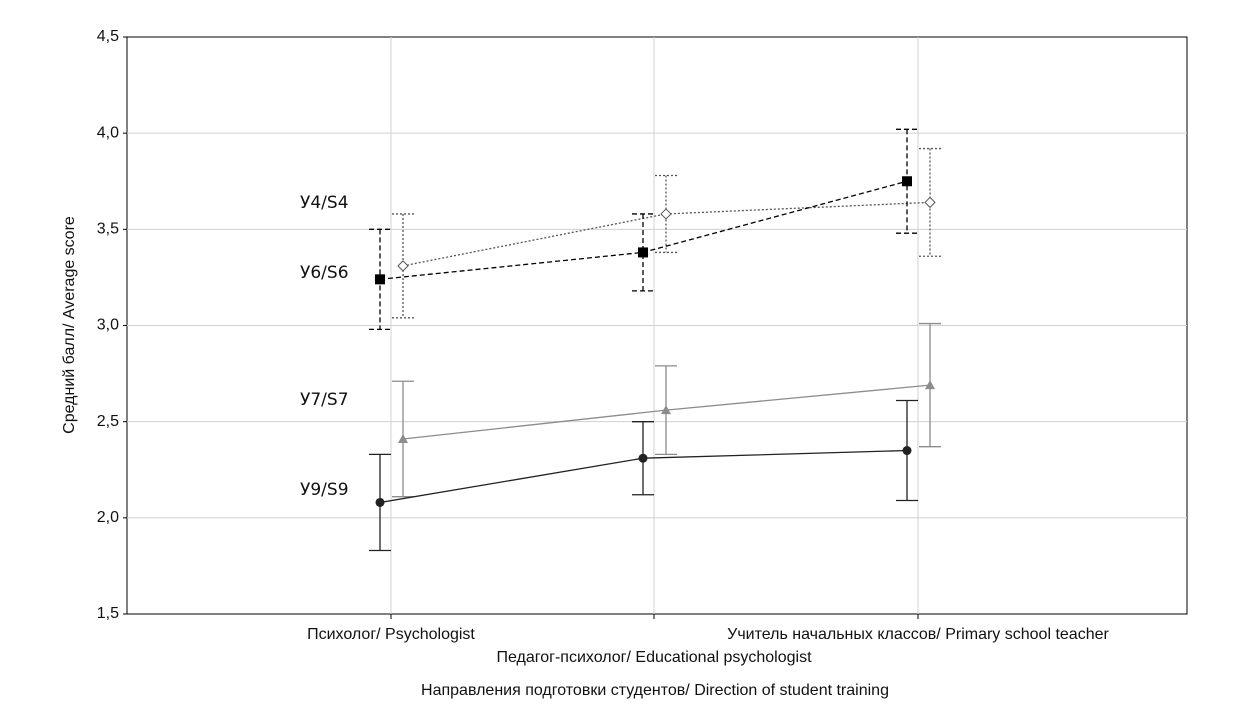 The height and width of the screenshot is (718, 1257). What do you see at coordinates (108, 229) in the screenshot?
I see `y-tick-label: 3,5` at bounding box center [108, 229].